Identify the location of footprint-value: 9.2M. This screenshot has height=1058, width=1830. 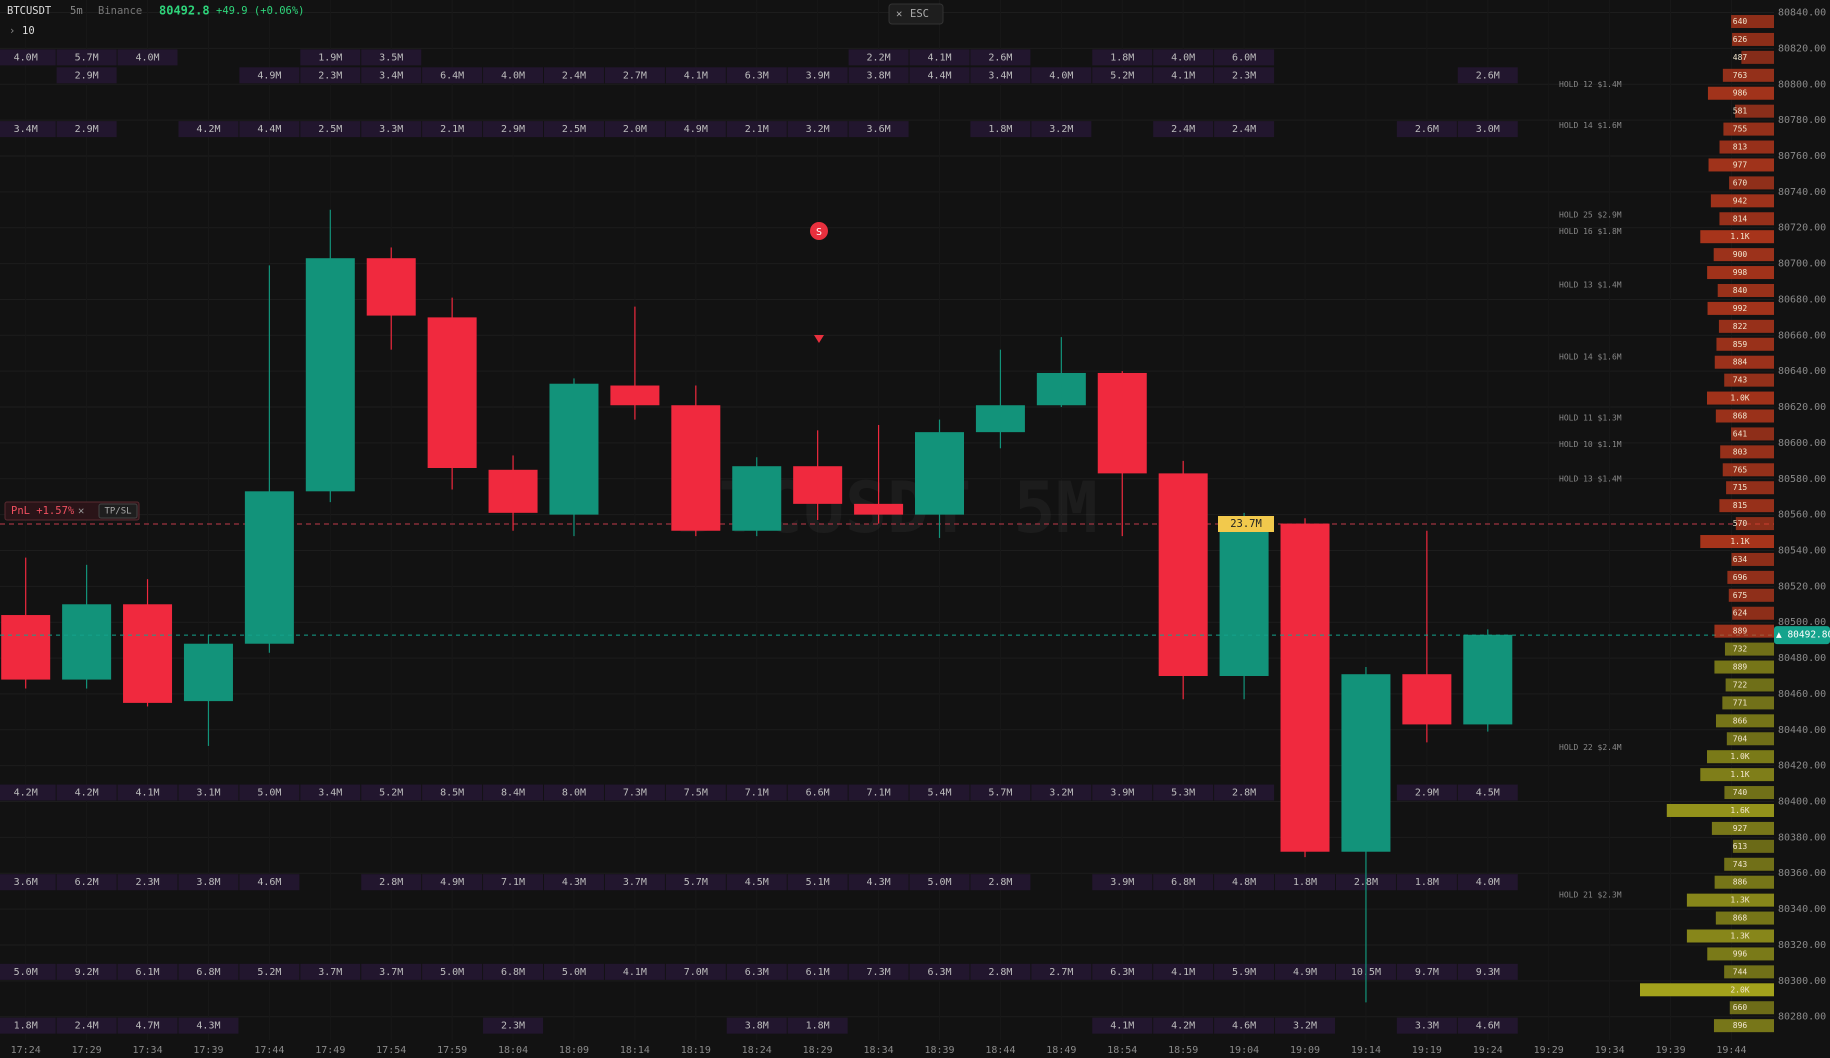
(87, 972).